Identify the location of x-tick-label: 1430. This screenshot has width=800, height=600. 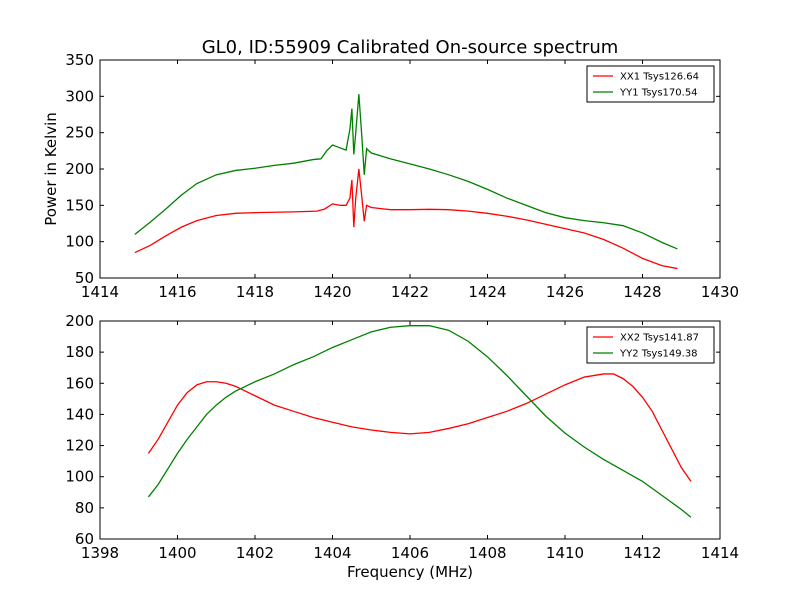
(720, 292).